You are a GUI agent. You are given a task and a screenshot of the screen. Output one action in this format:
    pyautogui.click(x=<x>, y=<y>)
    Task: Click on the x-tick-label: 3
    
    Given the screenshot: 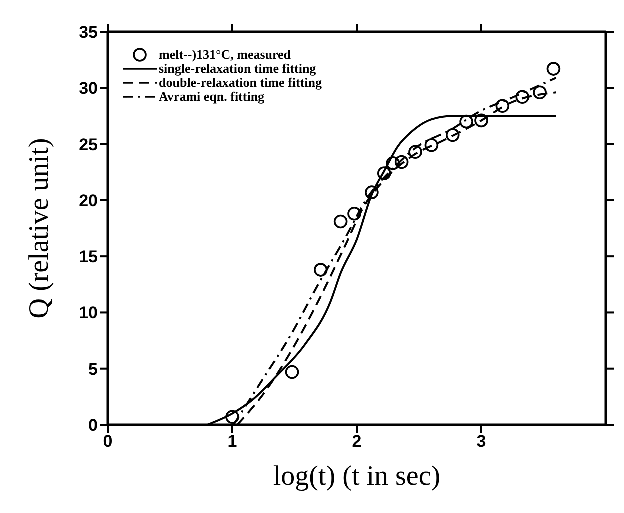 What is the action you would take?
    pyautogui.click(x=481, y=442)
    